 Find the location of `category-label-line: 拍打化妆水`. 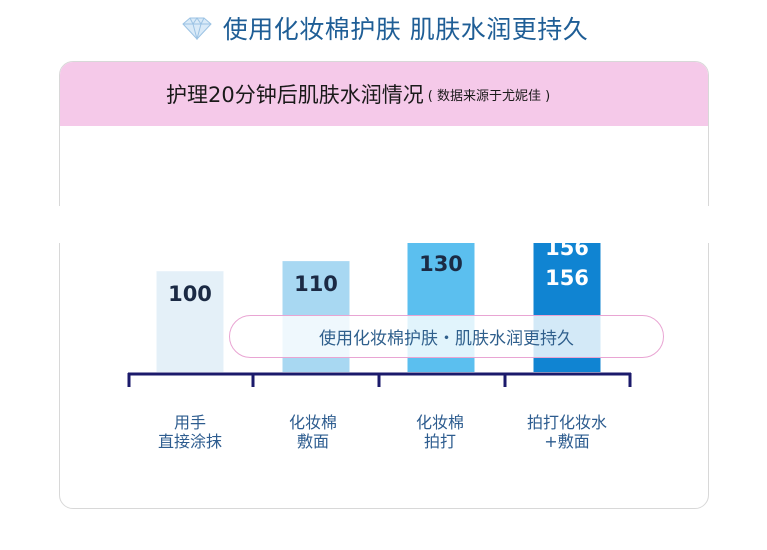

category-label-line: 拍打化妆水 is located at coordinates (566, 422).